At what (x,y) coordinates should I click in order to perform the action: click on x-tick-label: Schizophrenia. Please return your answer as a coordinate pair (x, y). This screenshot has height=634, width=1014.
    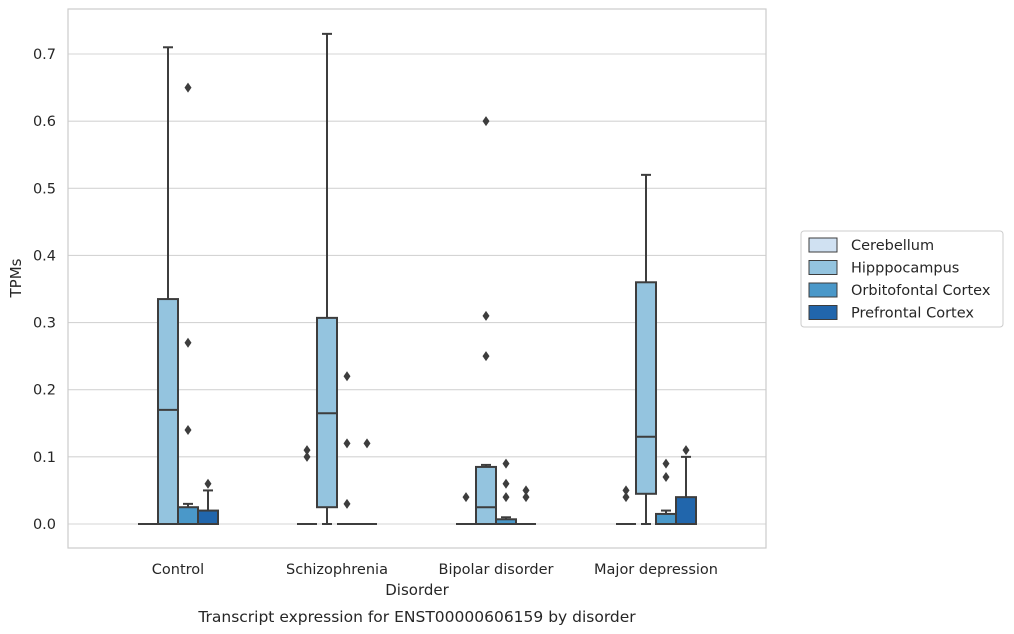
    Looking at the image, I should click on (337, 570).